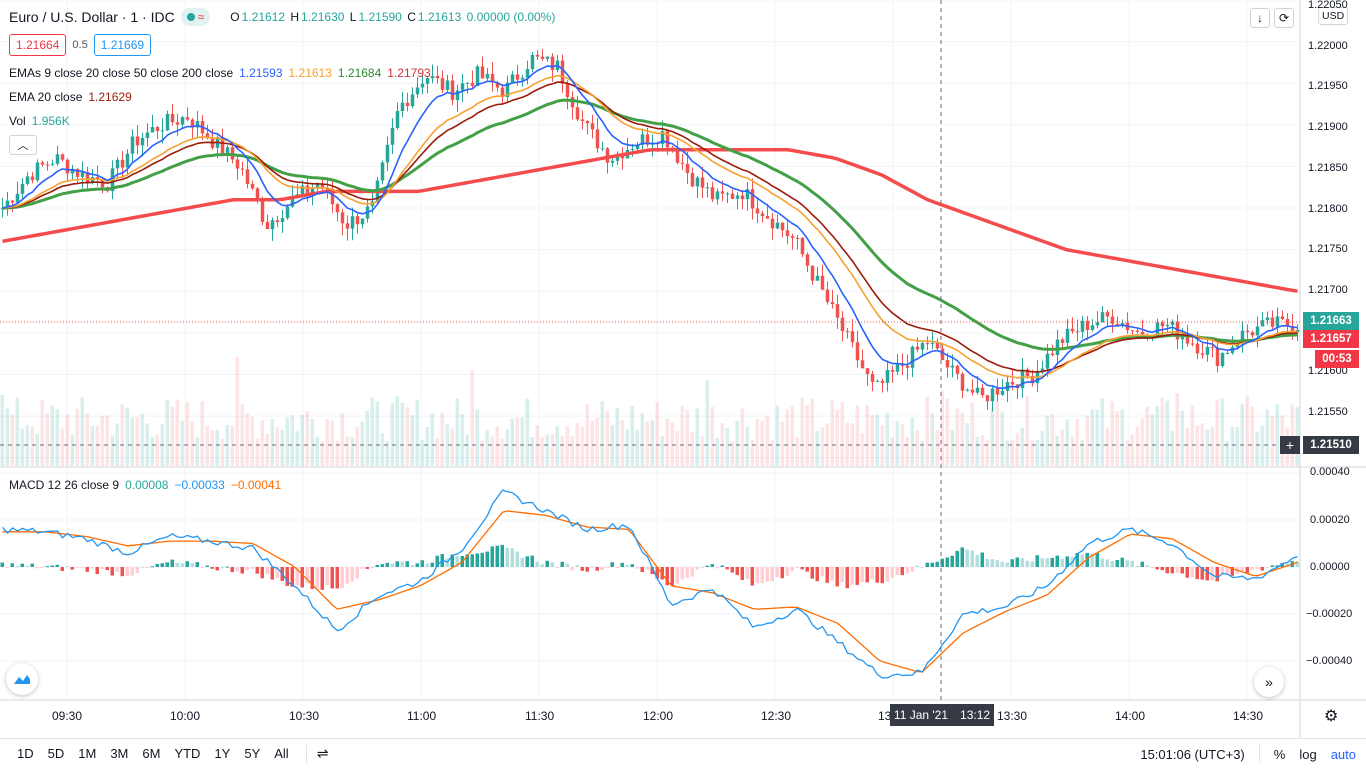 This screenshot has width=1366, height=768. Describe the element at coordinates (1331, 716) in the screenshot. I see `gear-icon: ⚙` at that location.